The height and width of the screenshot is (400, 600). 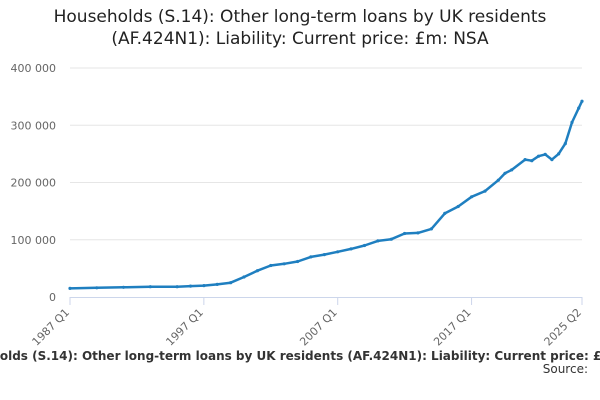 I want to click on y-tick-label: 200 000, so click(x=34, y=183).